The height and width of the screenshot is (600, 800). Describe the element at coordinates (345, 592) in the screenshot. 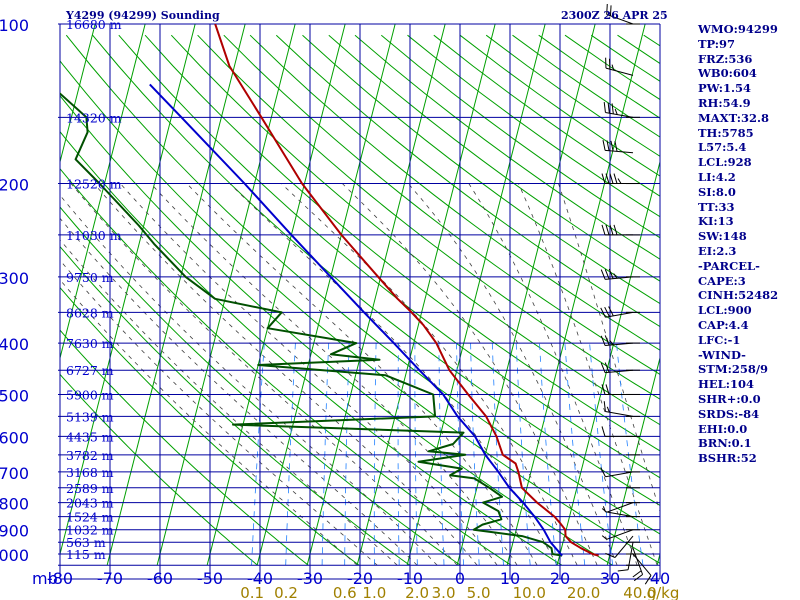

I see `mixing-ratio-label: 0.6` at that location.